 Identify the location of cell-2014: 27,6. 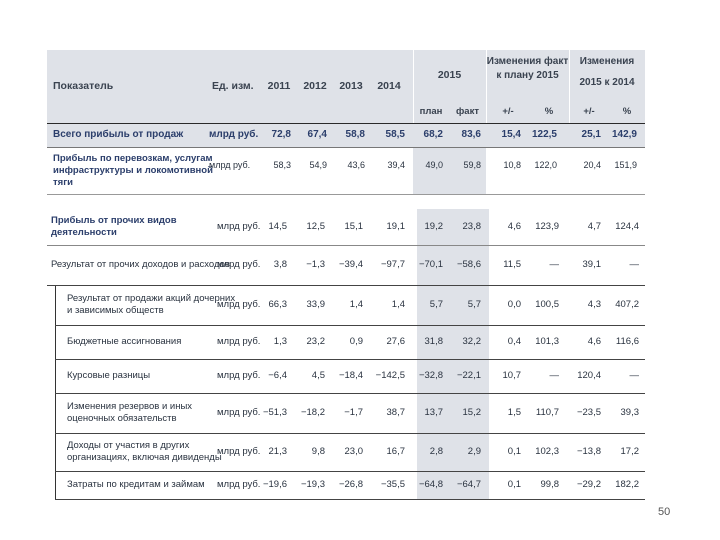
(396, 341).